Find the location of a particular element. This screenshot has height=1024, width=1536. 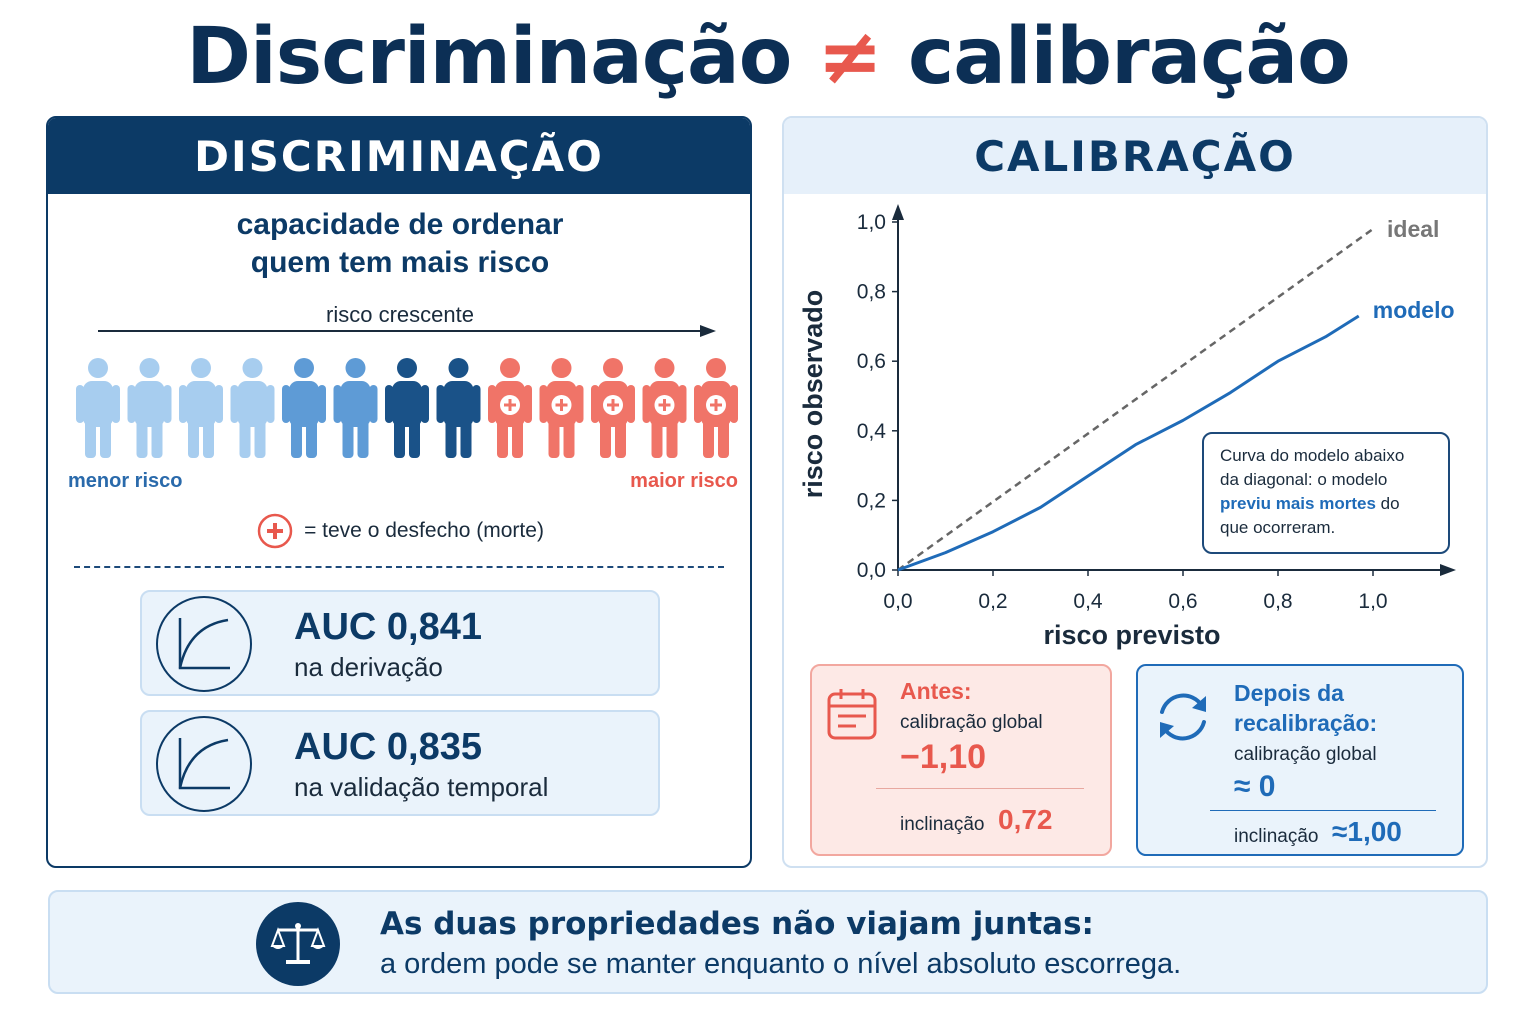

refresh-icon is located at coordinates (1183, 717).